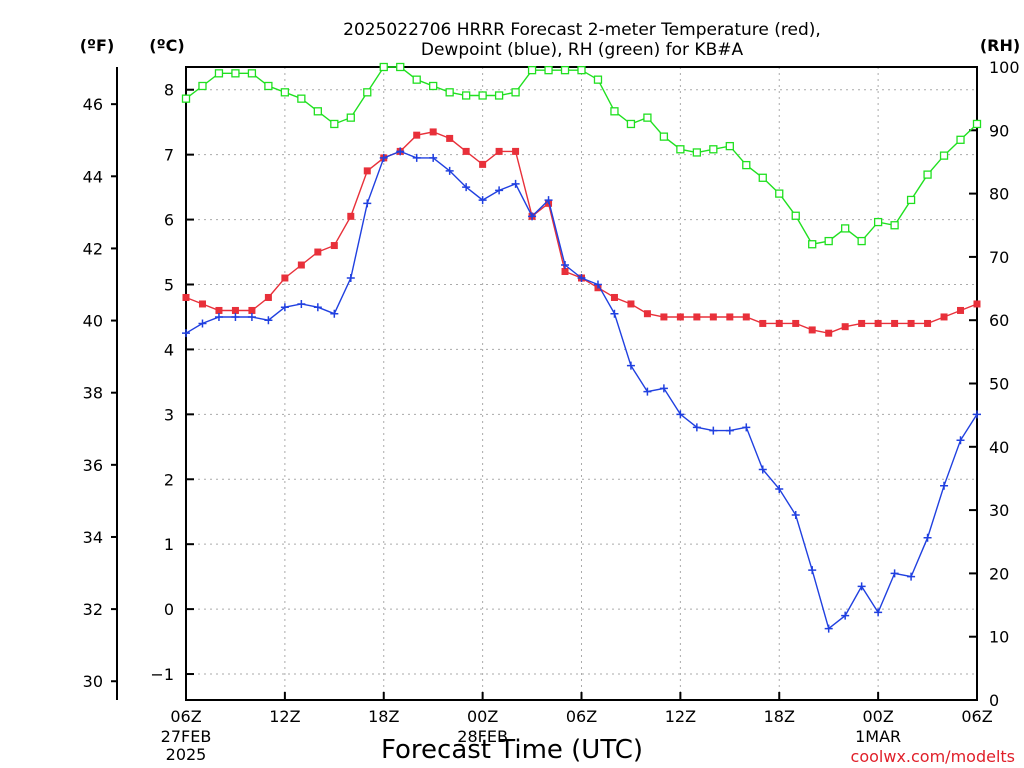  I want to click on celsius-tick-label: 1, so click(169, 544).